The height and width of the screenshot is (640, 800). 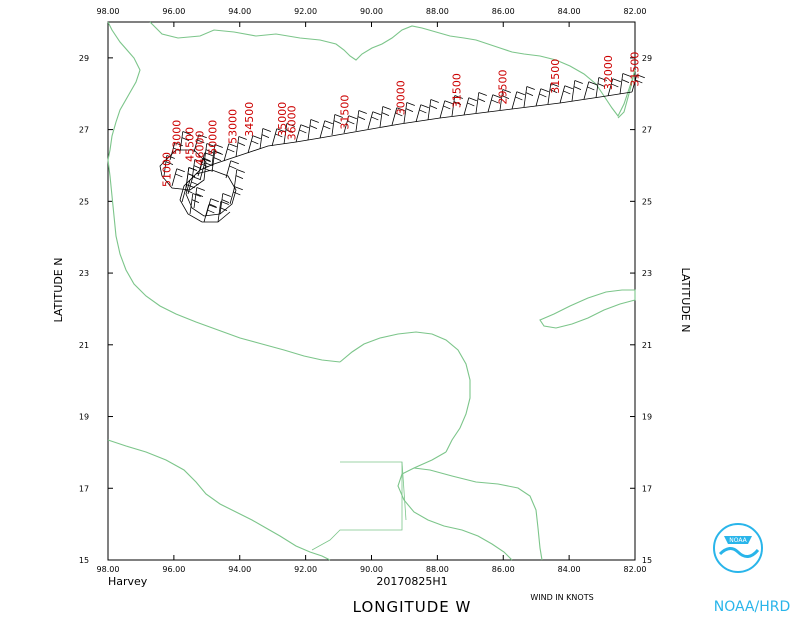 What do you see at coordinates (685, 300) in the screenshot?
I see `latitude-axis-label-right: LATITUDE N` at bounding box center [685, 300].